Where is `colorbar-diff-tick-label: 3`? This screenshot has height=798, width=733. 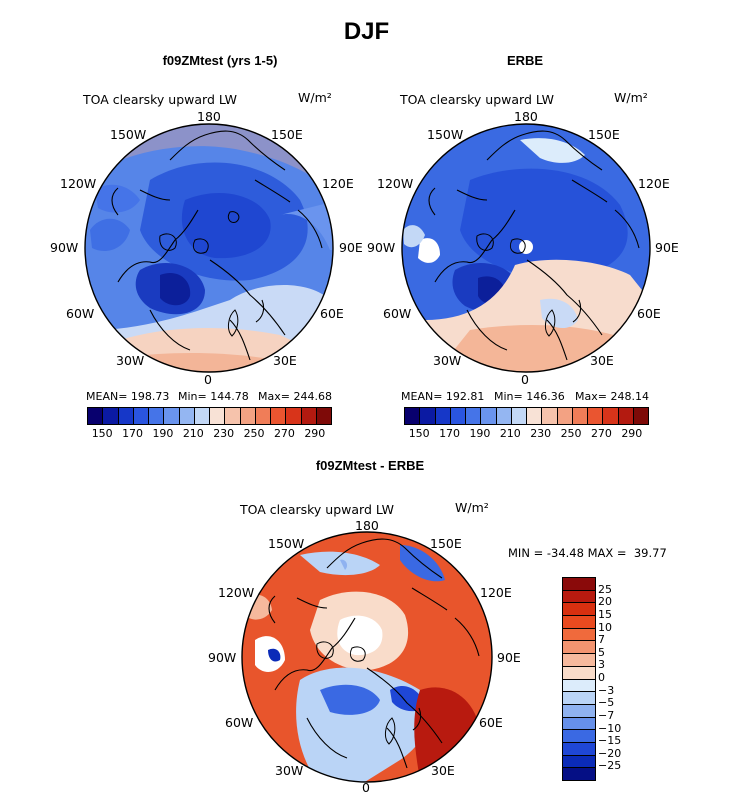
colorbar-diff-tick-label: 3 is located at coordinates (601, 665).